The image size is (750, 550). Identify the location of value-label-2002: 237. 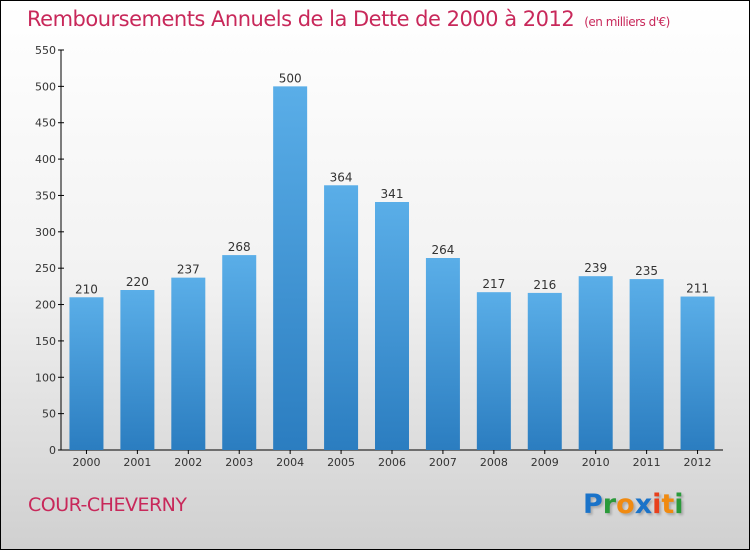
(188, 270).